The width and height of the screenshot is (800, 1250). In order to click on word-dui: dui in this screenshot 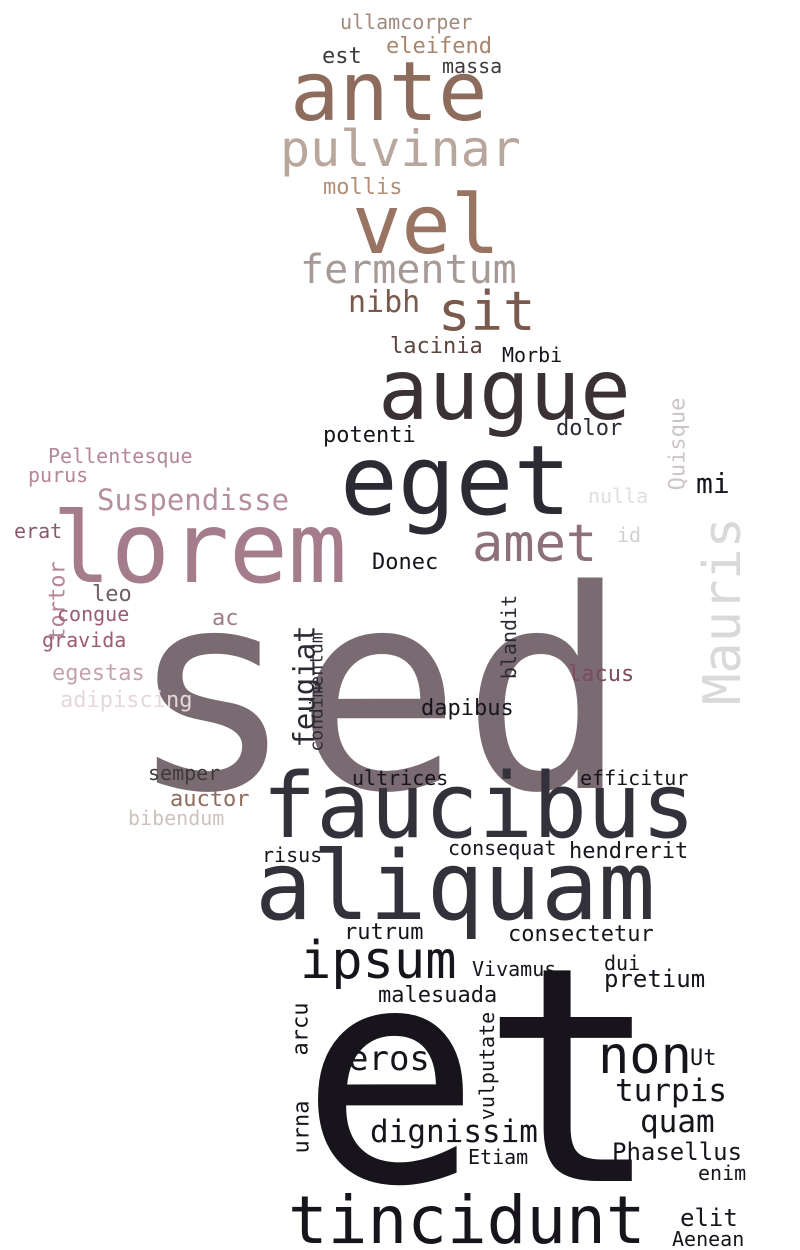, I will do `click(622, 963)`.